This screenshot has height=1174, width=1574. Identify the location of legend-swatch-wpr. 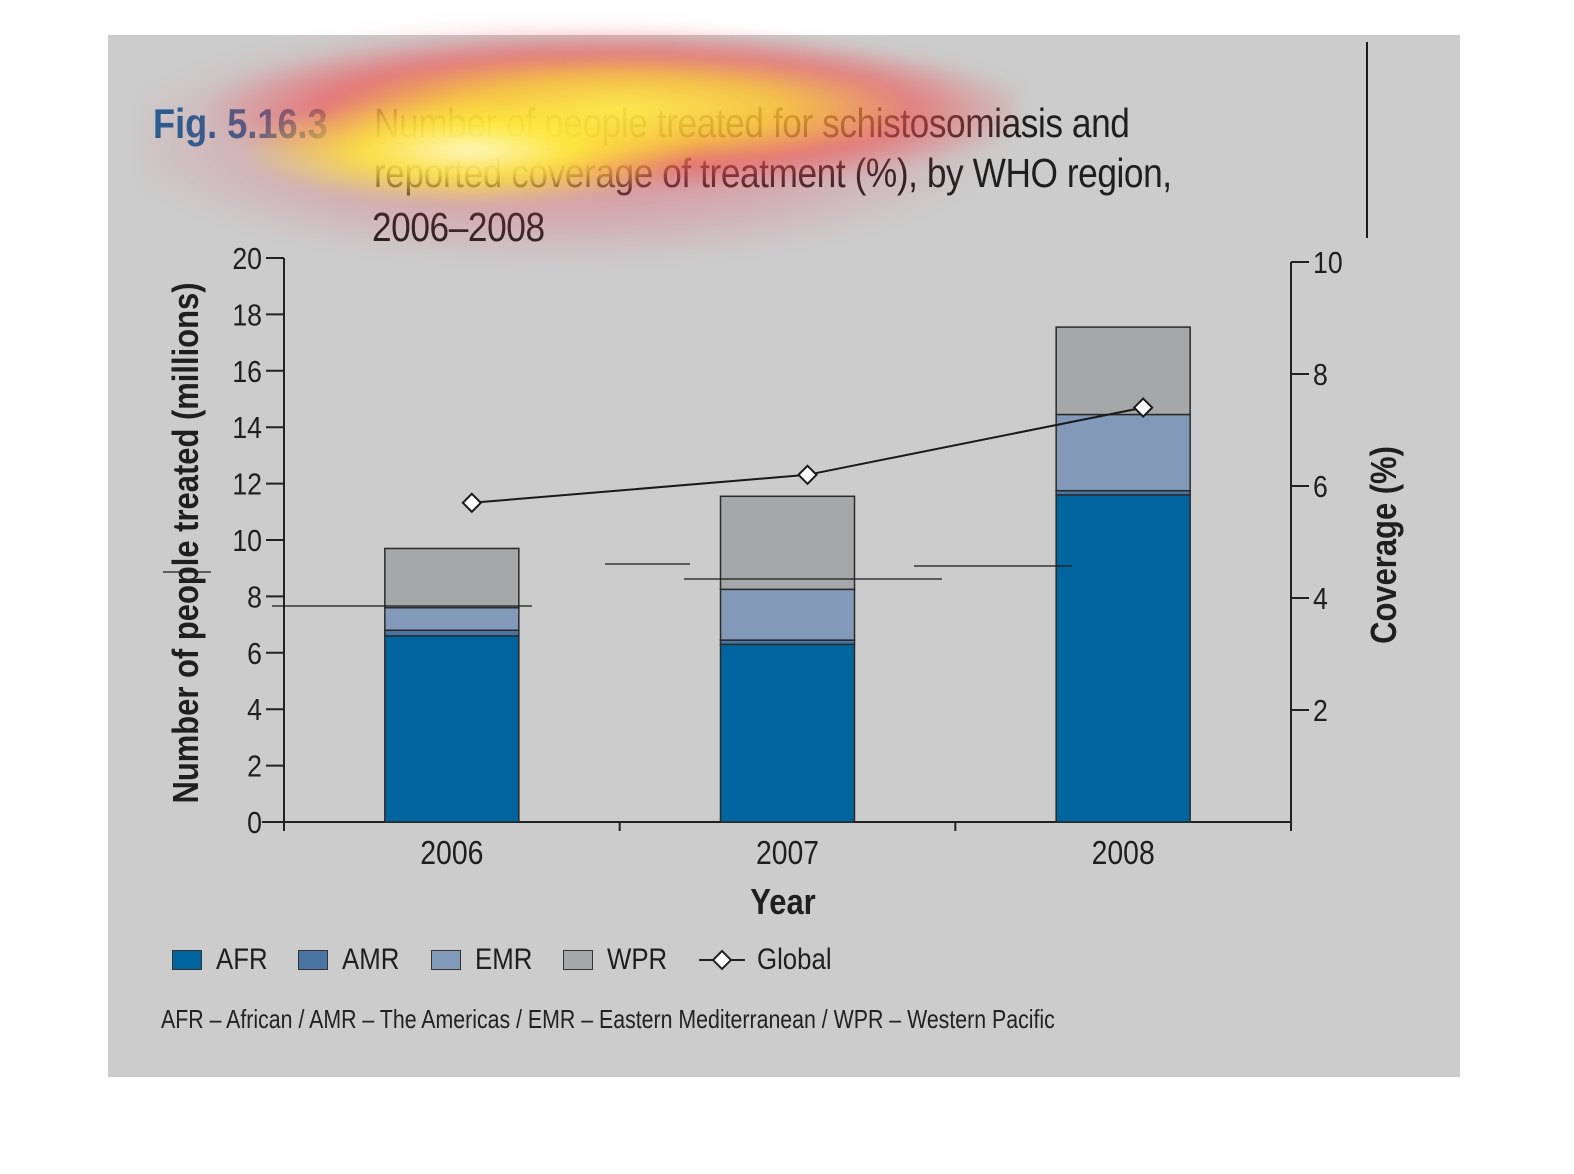
(578, 960).